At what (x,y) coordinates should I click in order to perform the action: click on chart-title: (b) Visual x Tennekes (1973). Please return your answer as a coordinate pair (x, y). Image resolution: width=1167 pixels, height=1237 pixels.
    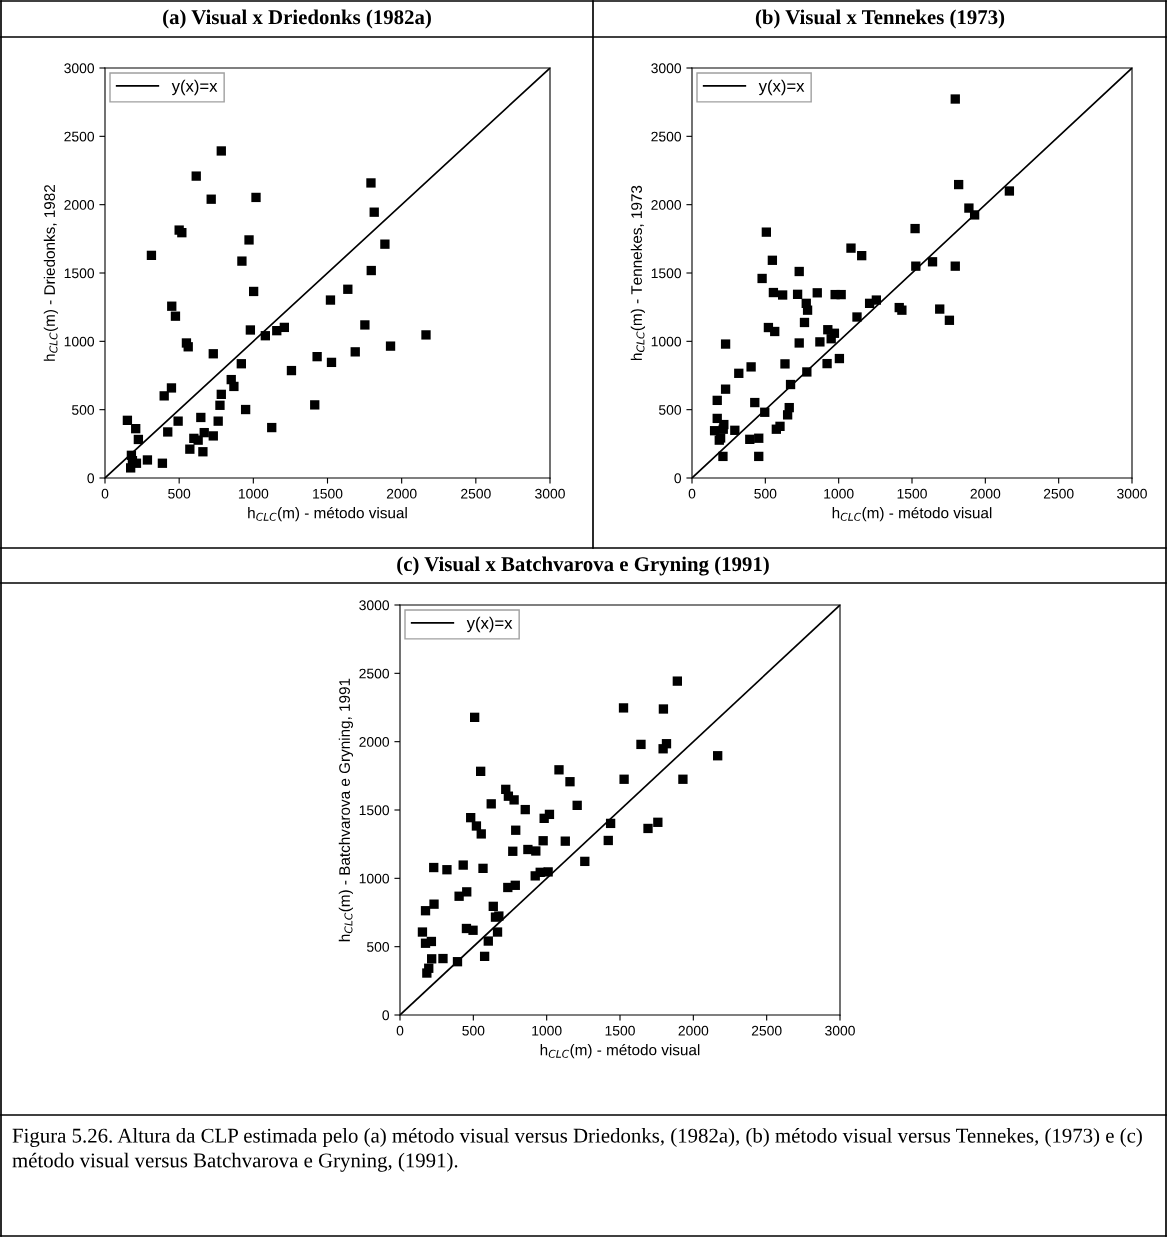
    Looking at the image, I should click on (880, 19).